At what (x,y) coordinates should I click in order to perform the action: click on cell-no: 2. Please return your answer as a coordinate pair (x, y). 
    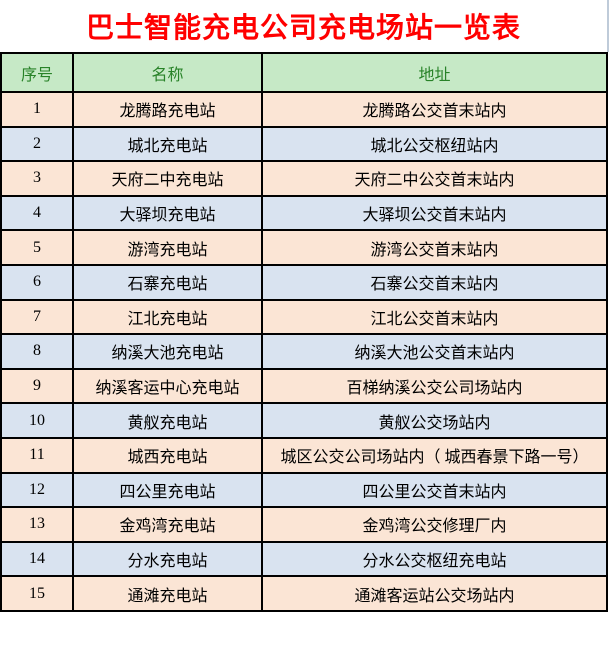
    Looking at the image, I should click on (37, 144).